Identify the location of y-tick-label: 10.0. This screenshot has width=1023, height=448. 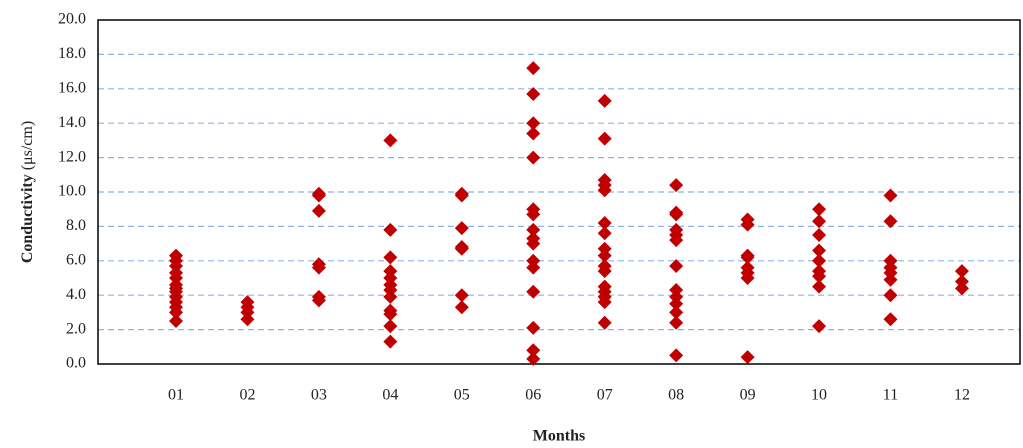
(72, 191).